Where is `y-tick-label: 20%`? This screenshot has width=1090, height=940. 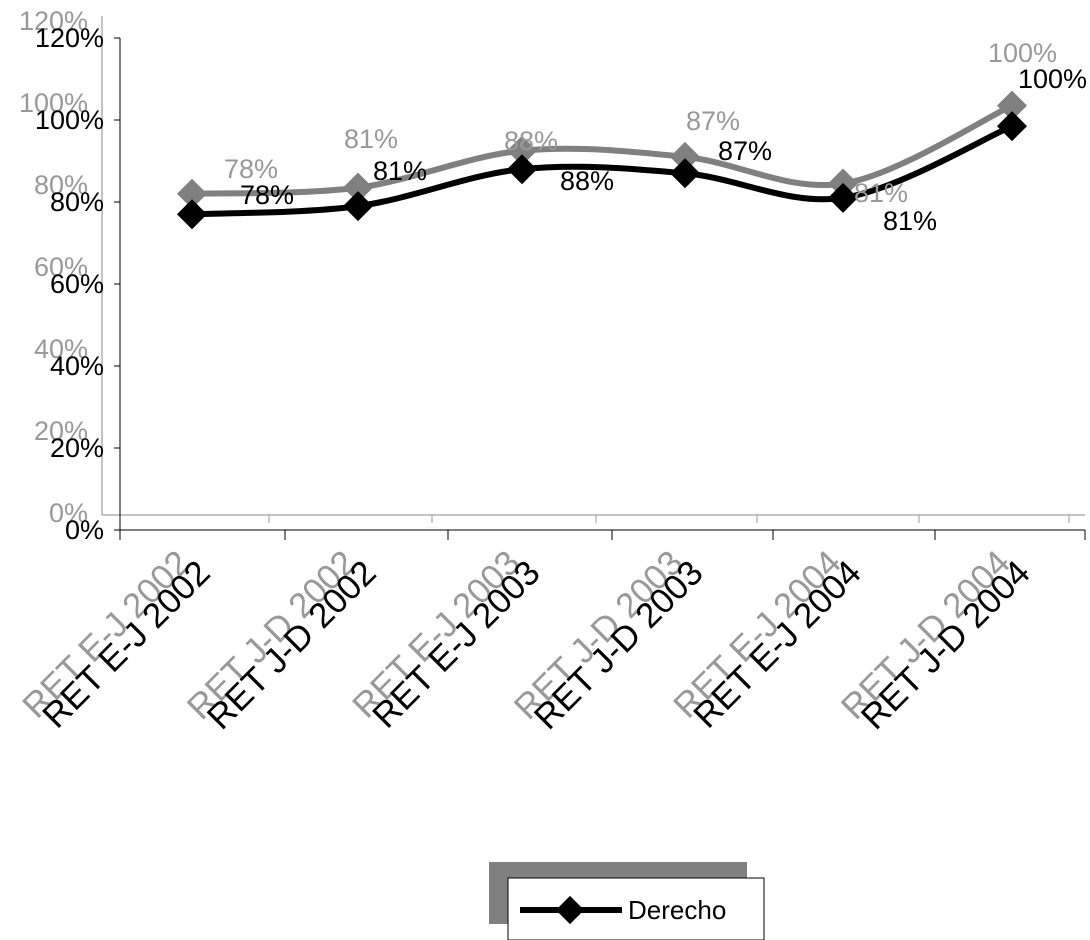 y-tick-label: 20% is located at coordinates (77, 448).